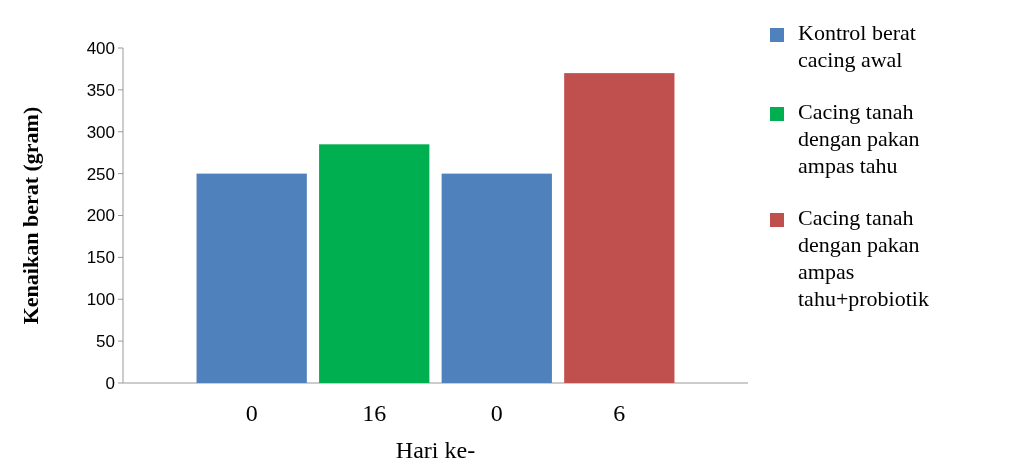 This screenshot has height=474, width=1020. I want to click on y-axis-title: Kenaikan berat (gram), so click(30, 215).